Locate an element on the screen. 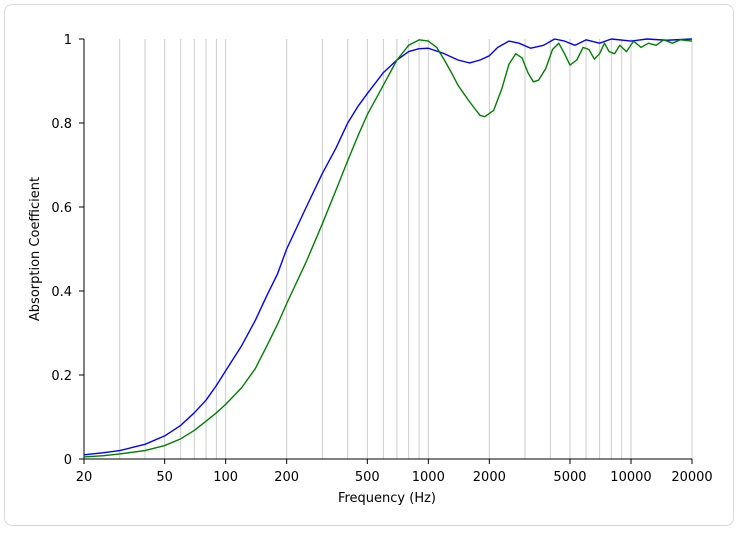 The image size is (740, 535). y-axis-title: Absorption Coefficient is located at coordinates (35, 249).